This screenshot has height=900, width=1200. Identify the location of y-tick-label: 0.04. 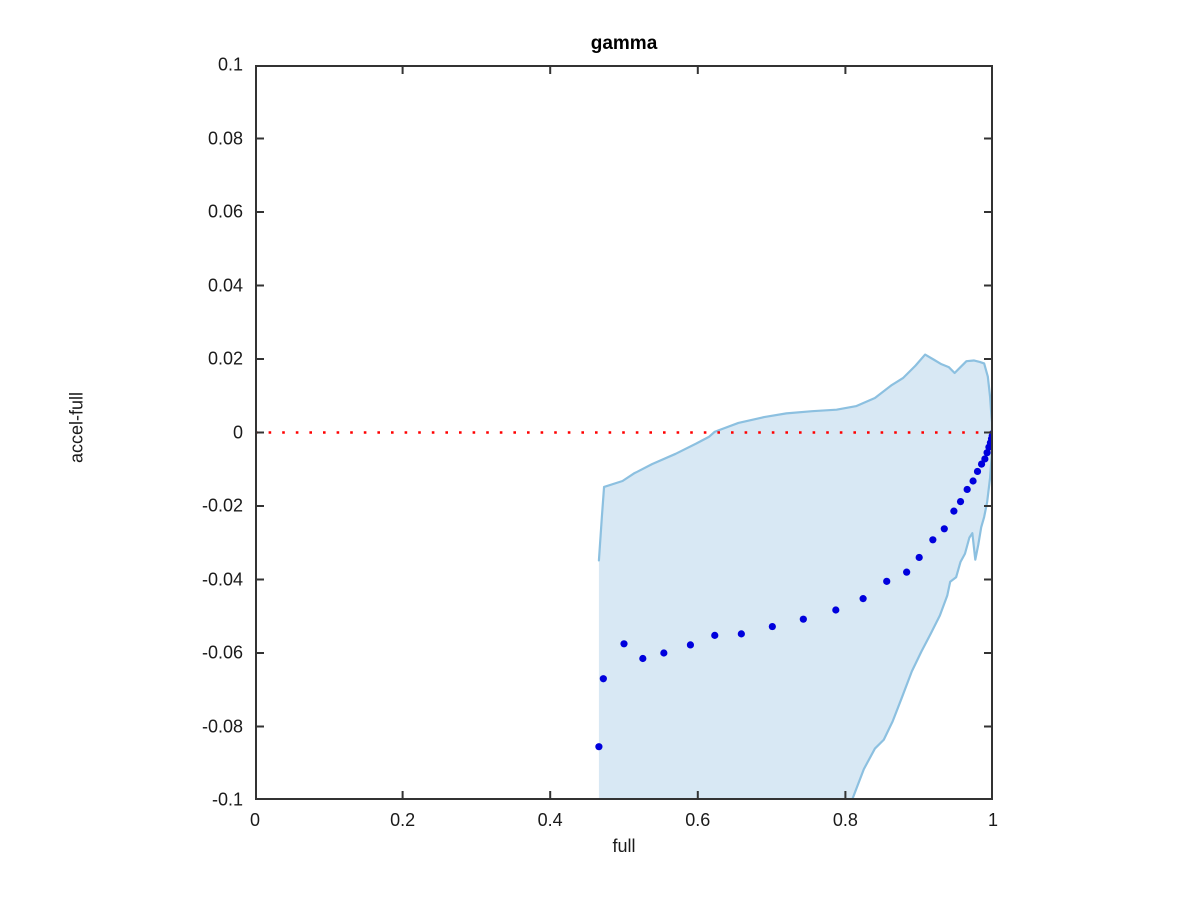
(225, 285).